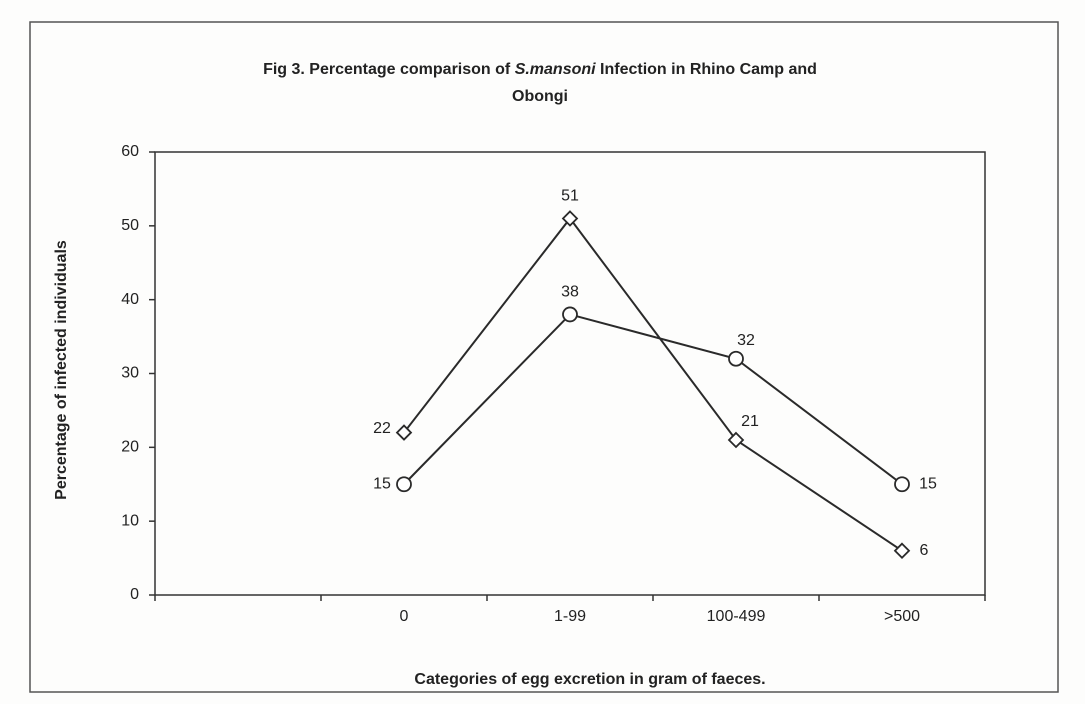 This screenshot has width=1085, height=704. I want to click on title-part: S.mansoni, so click(555, 69).